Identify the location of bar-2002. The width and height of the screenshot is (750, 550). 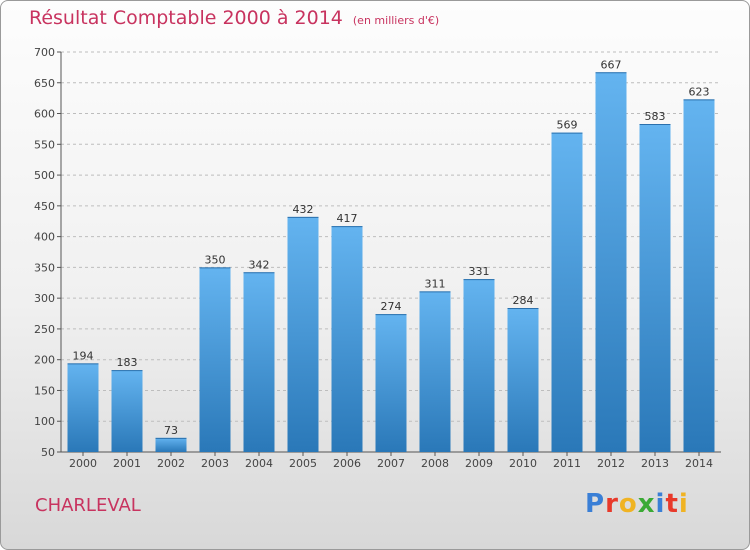
(171, 444).